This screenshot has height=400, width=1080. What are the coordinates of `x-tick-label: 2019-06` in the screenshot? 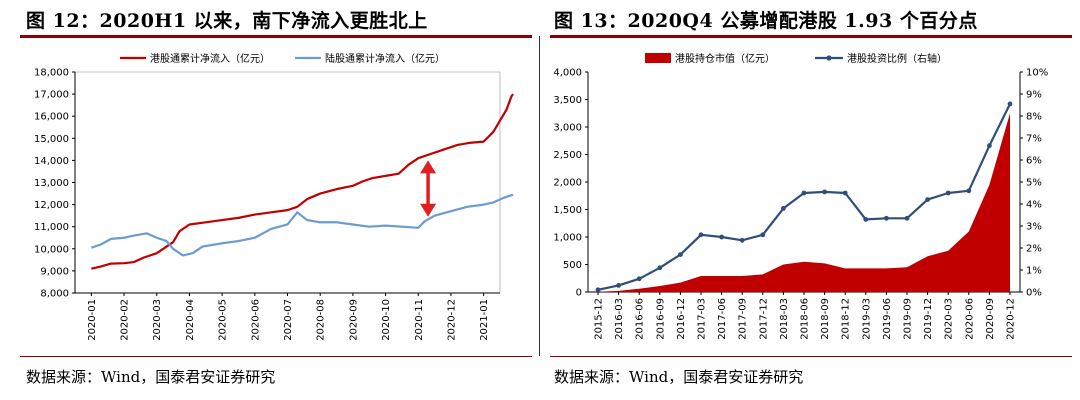 It's located at (887, 319).